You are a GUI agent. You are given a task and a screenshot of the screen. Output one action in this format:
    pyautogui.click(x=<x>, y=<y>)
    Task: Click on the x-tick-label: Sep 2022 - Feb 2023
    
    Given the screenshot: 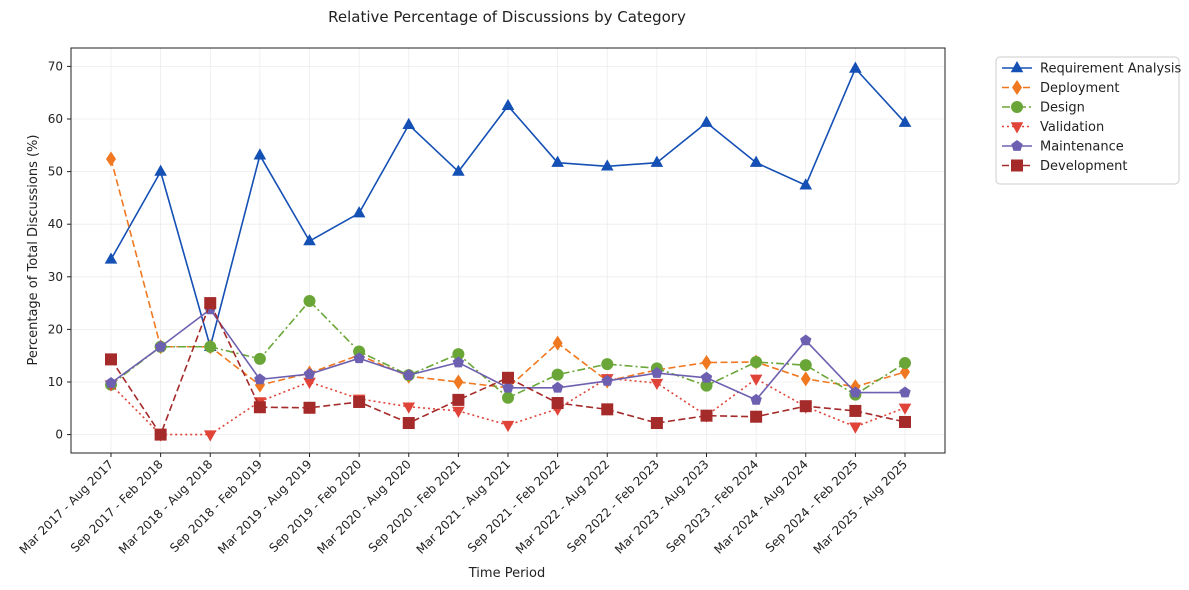 What is the action you would take?
    pyautogui.click(x=613, y=506)
    